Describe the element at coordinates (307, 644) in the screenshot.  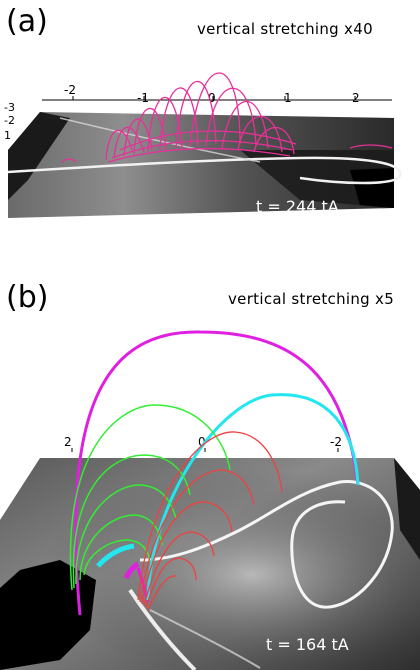
I see `panel-b-time-label: t = 164 tA` at that location.